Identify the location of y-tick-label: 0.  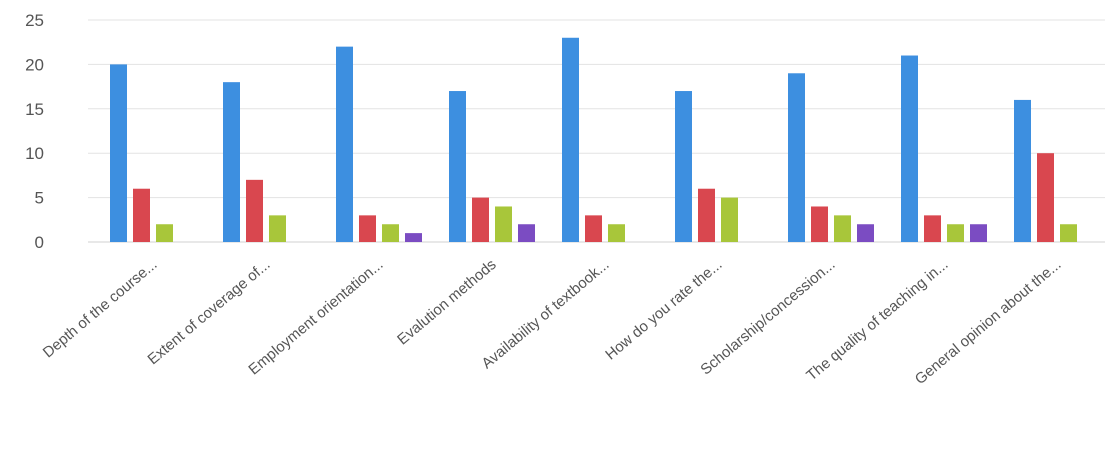
(39, 242).